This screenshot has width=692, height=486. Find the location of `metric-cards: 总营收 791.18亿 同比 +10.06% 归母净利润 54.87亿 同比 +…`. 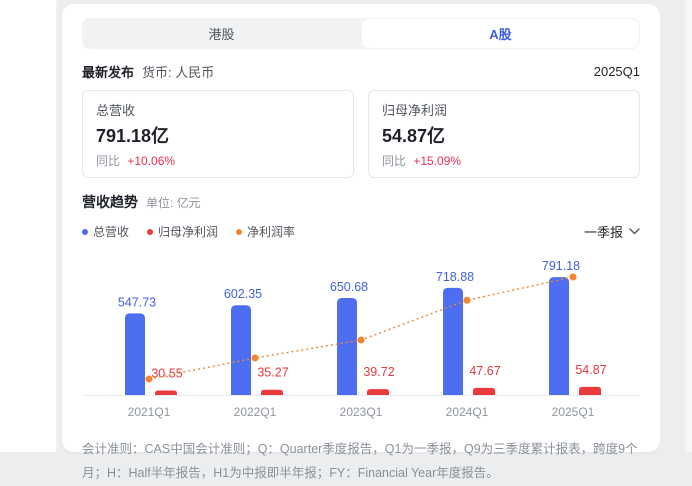

metric-cards: 总营收 791.18亿 同比 +10.06% 归母净利润 54.87亿 同比 +… is located at coordinates (361, 134).